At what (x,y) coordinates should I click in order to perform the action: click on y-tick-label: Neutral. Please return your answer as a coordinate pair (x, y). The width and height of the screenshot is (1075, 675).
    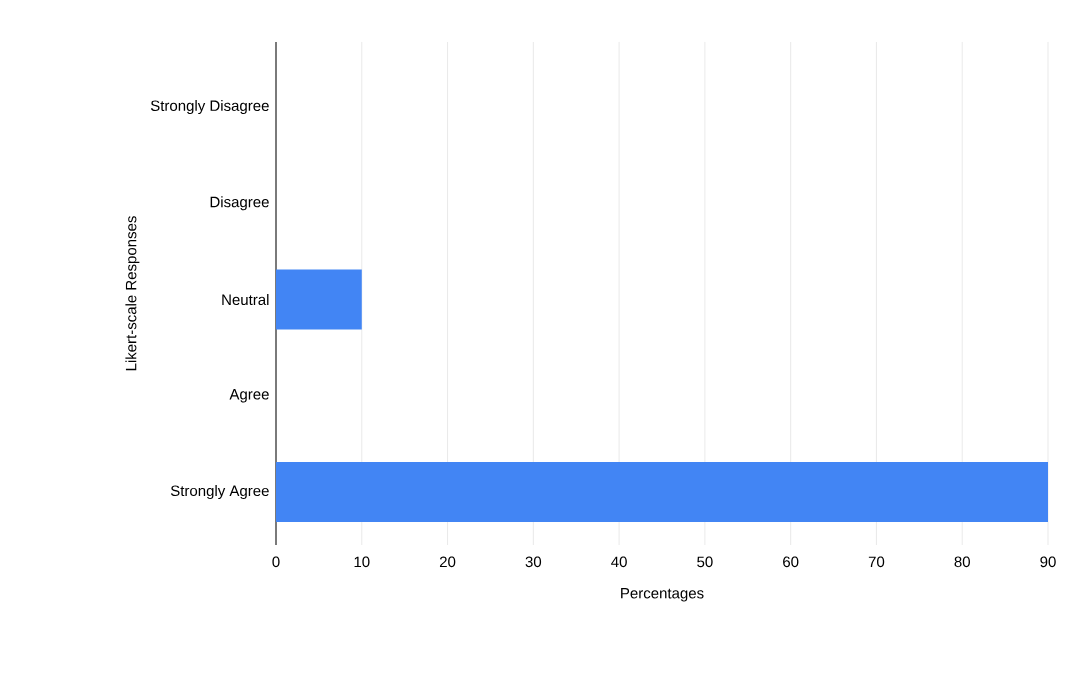
    Looking at the image, I should click on (245, 300).